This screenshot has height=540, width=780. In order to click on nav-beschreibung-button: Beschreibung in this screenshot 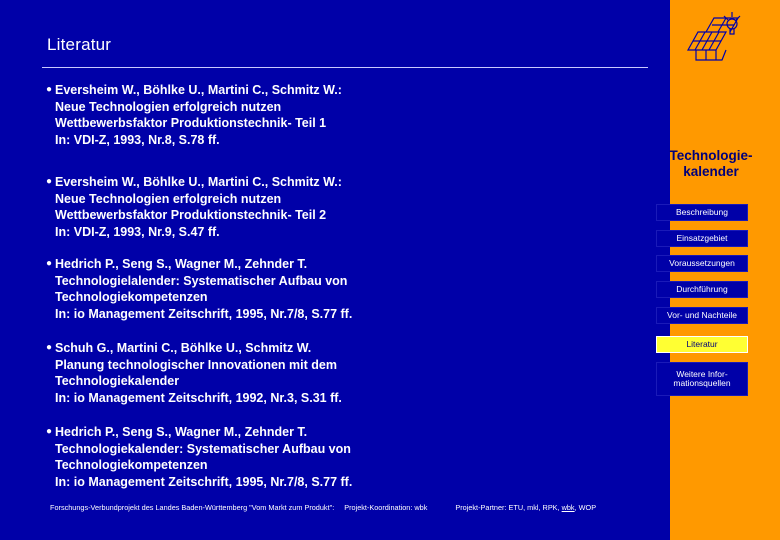, I will do `click(702, 212)`.